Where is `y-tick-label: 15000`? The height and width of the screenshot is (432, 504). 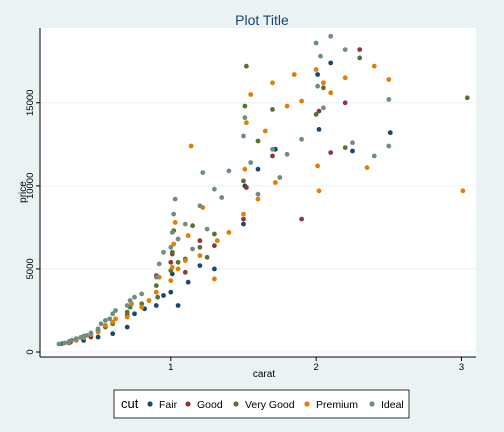
y-tick-label: 15000 is located at coordinates (30, 103).